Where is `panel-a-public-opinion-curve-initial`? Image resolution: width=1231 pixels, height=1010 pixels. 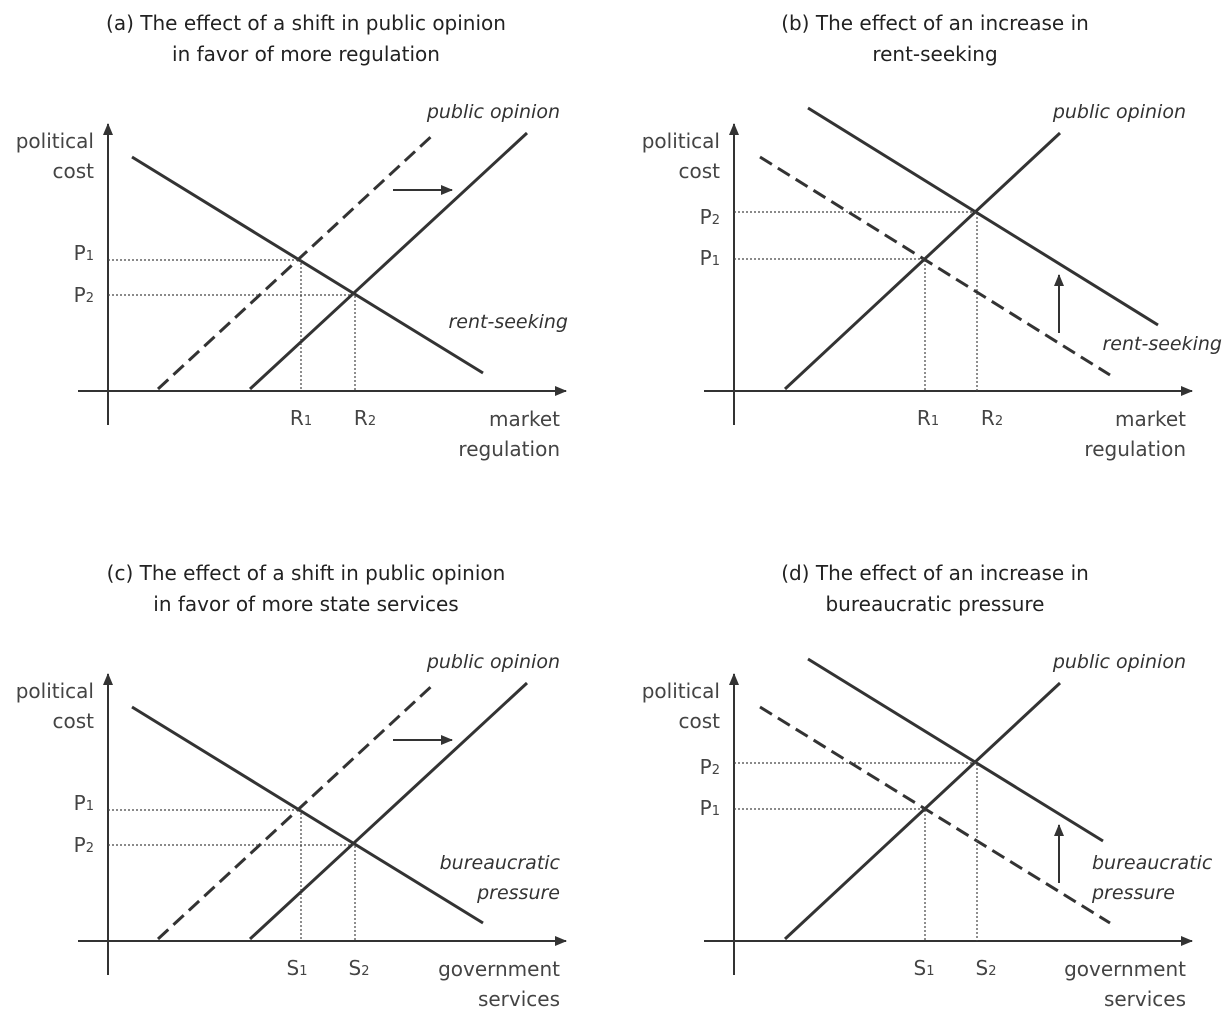
panel-a-public-opinion-curve-initial is located at coordinates (296, 261).